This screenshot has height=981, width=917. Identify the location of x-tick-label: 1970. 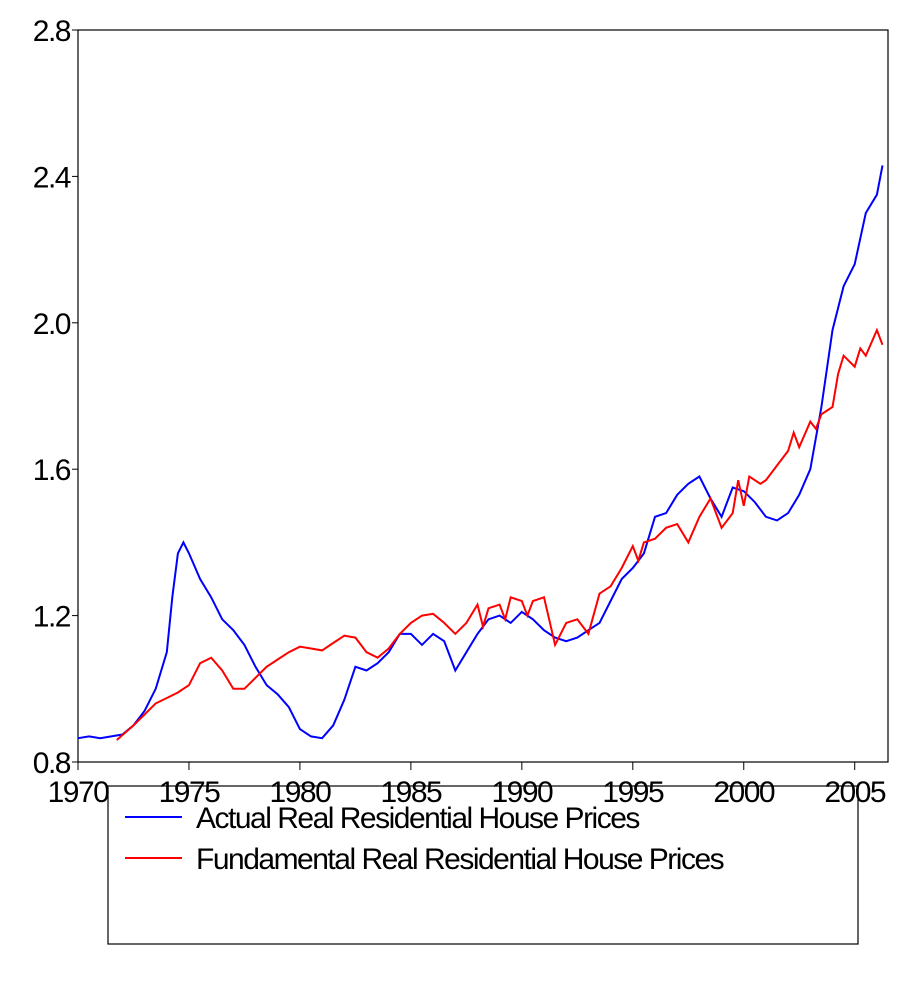
(79, 792).